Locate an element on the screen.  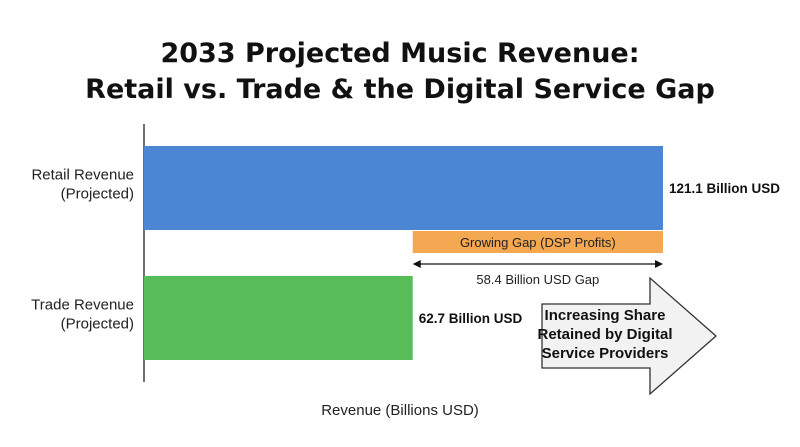
gap-bar-label: Growing Gap (DSP Profits) is located at coordinates (538, 242).